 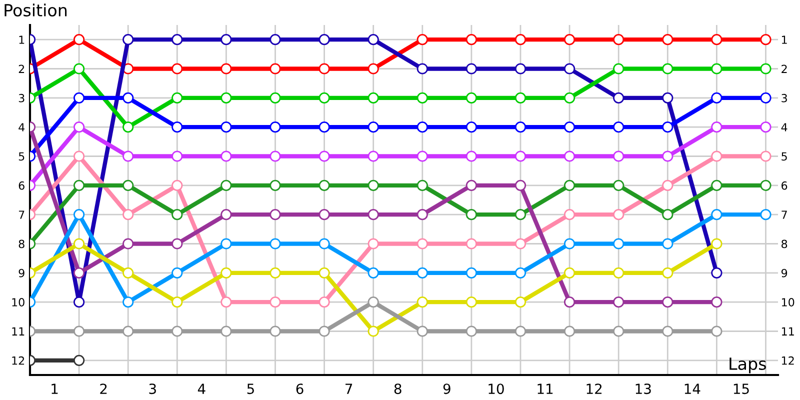 I want to click on x-tick-label: 11, so click(x=545, y=389).